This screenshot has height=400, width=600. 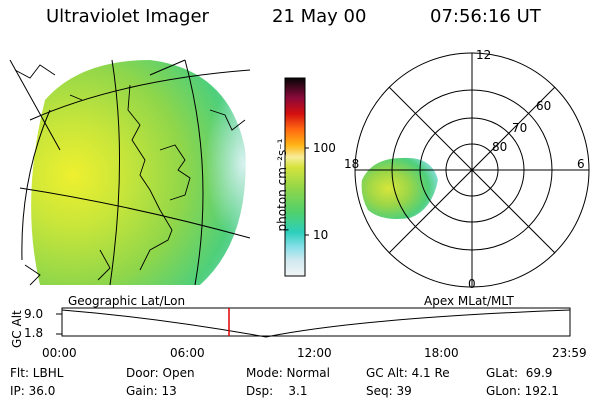 What do you see at coordinates (485, 16) in the screenshot?
I see `time-label: 07:56:16 UT` at bounding box center [485, 16].